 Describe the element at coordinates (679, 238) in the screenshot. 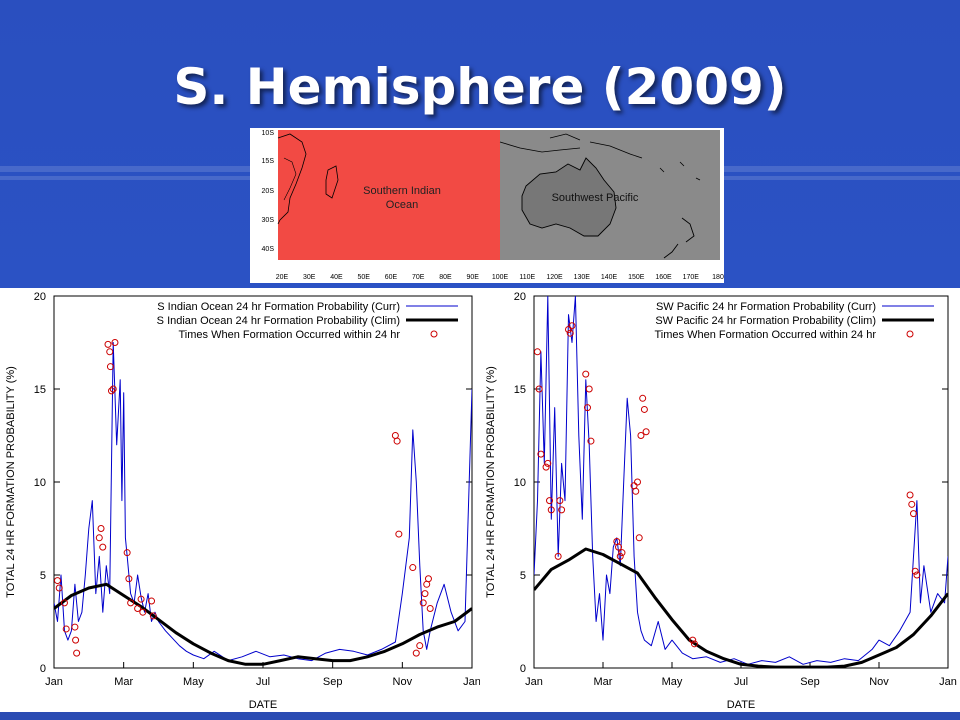

I see `new-zealand-outline` at that location.